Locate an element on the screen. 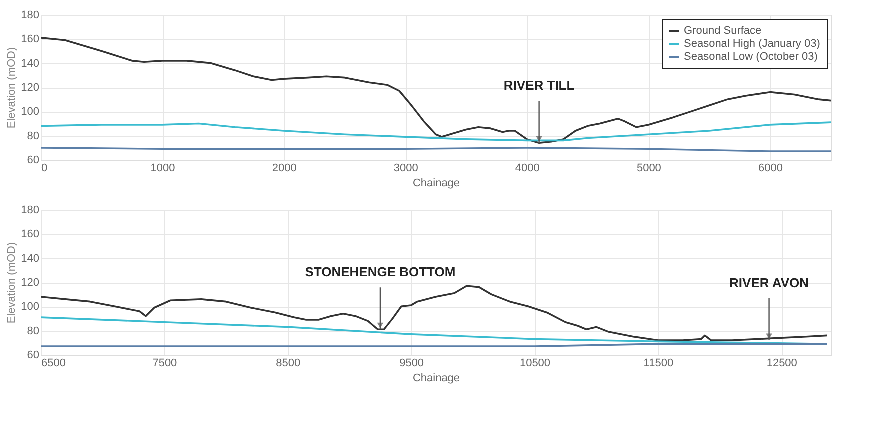  annotation: STONEHENGE BOTTOM is located at coordinates (380, 272).